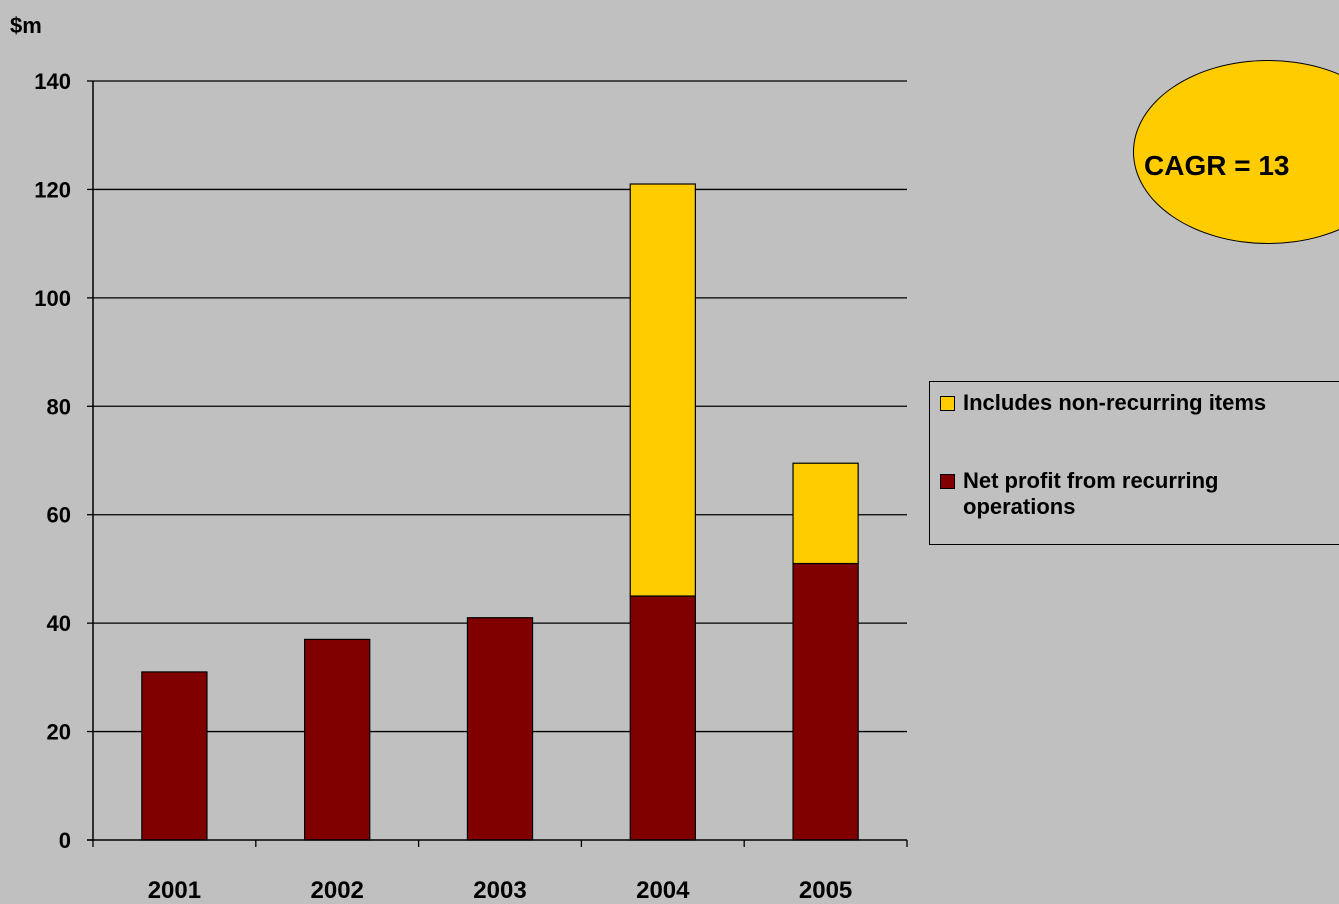  What do you see at coordinates (52, 189) in the screenshot?
I see `y-tick-label: 120` at bounding box center [52, 189].